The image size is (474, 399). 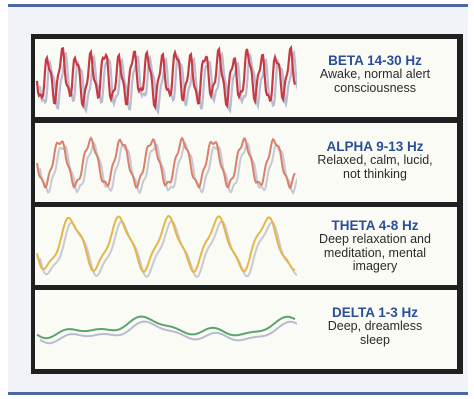 I want to click on theta-wave-line, so click(x=166, y=243).